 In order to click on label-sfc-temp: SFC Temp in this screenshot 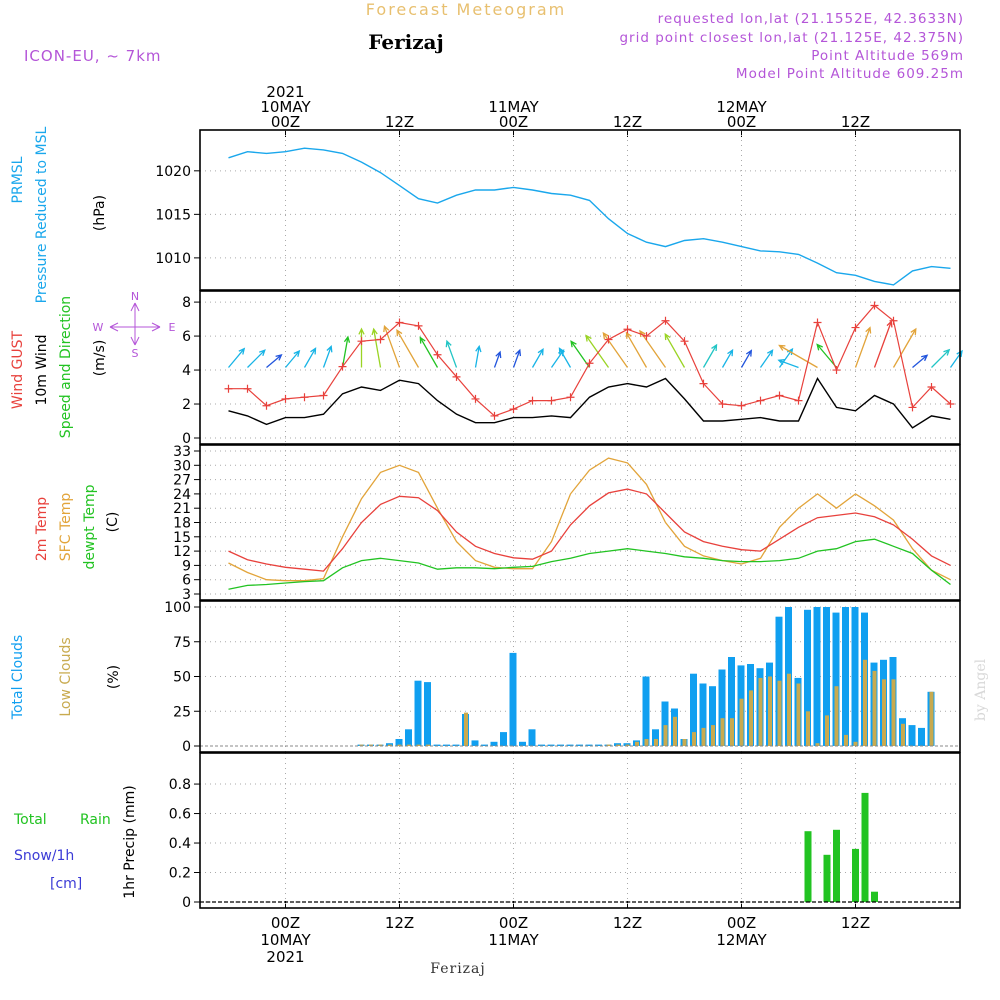, I will do `click(66, 527)`.